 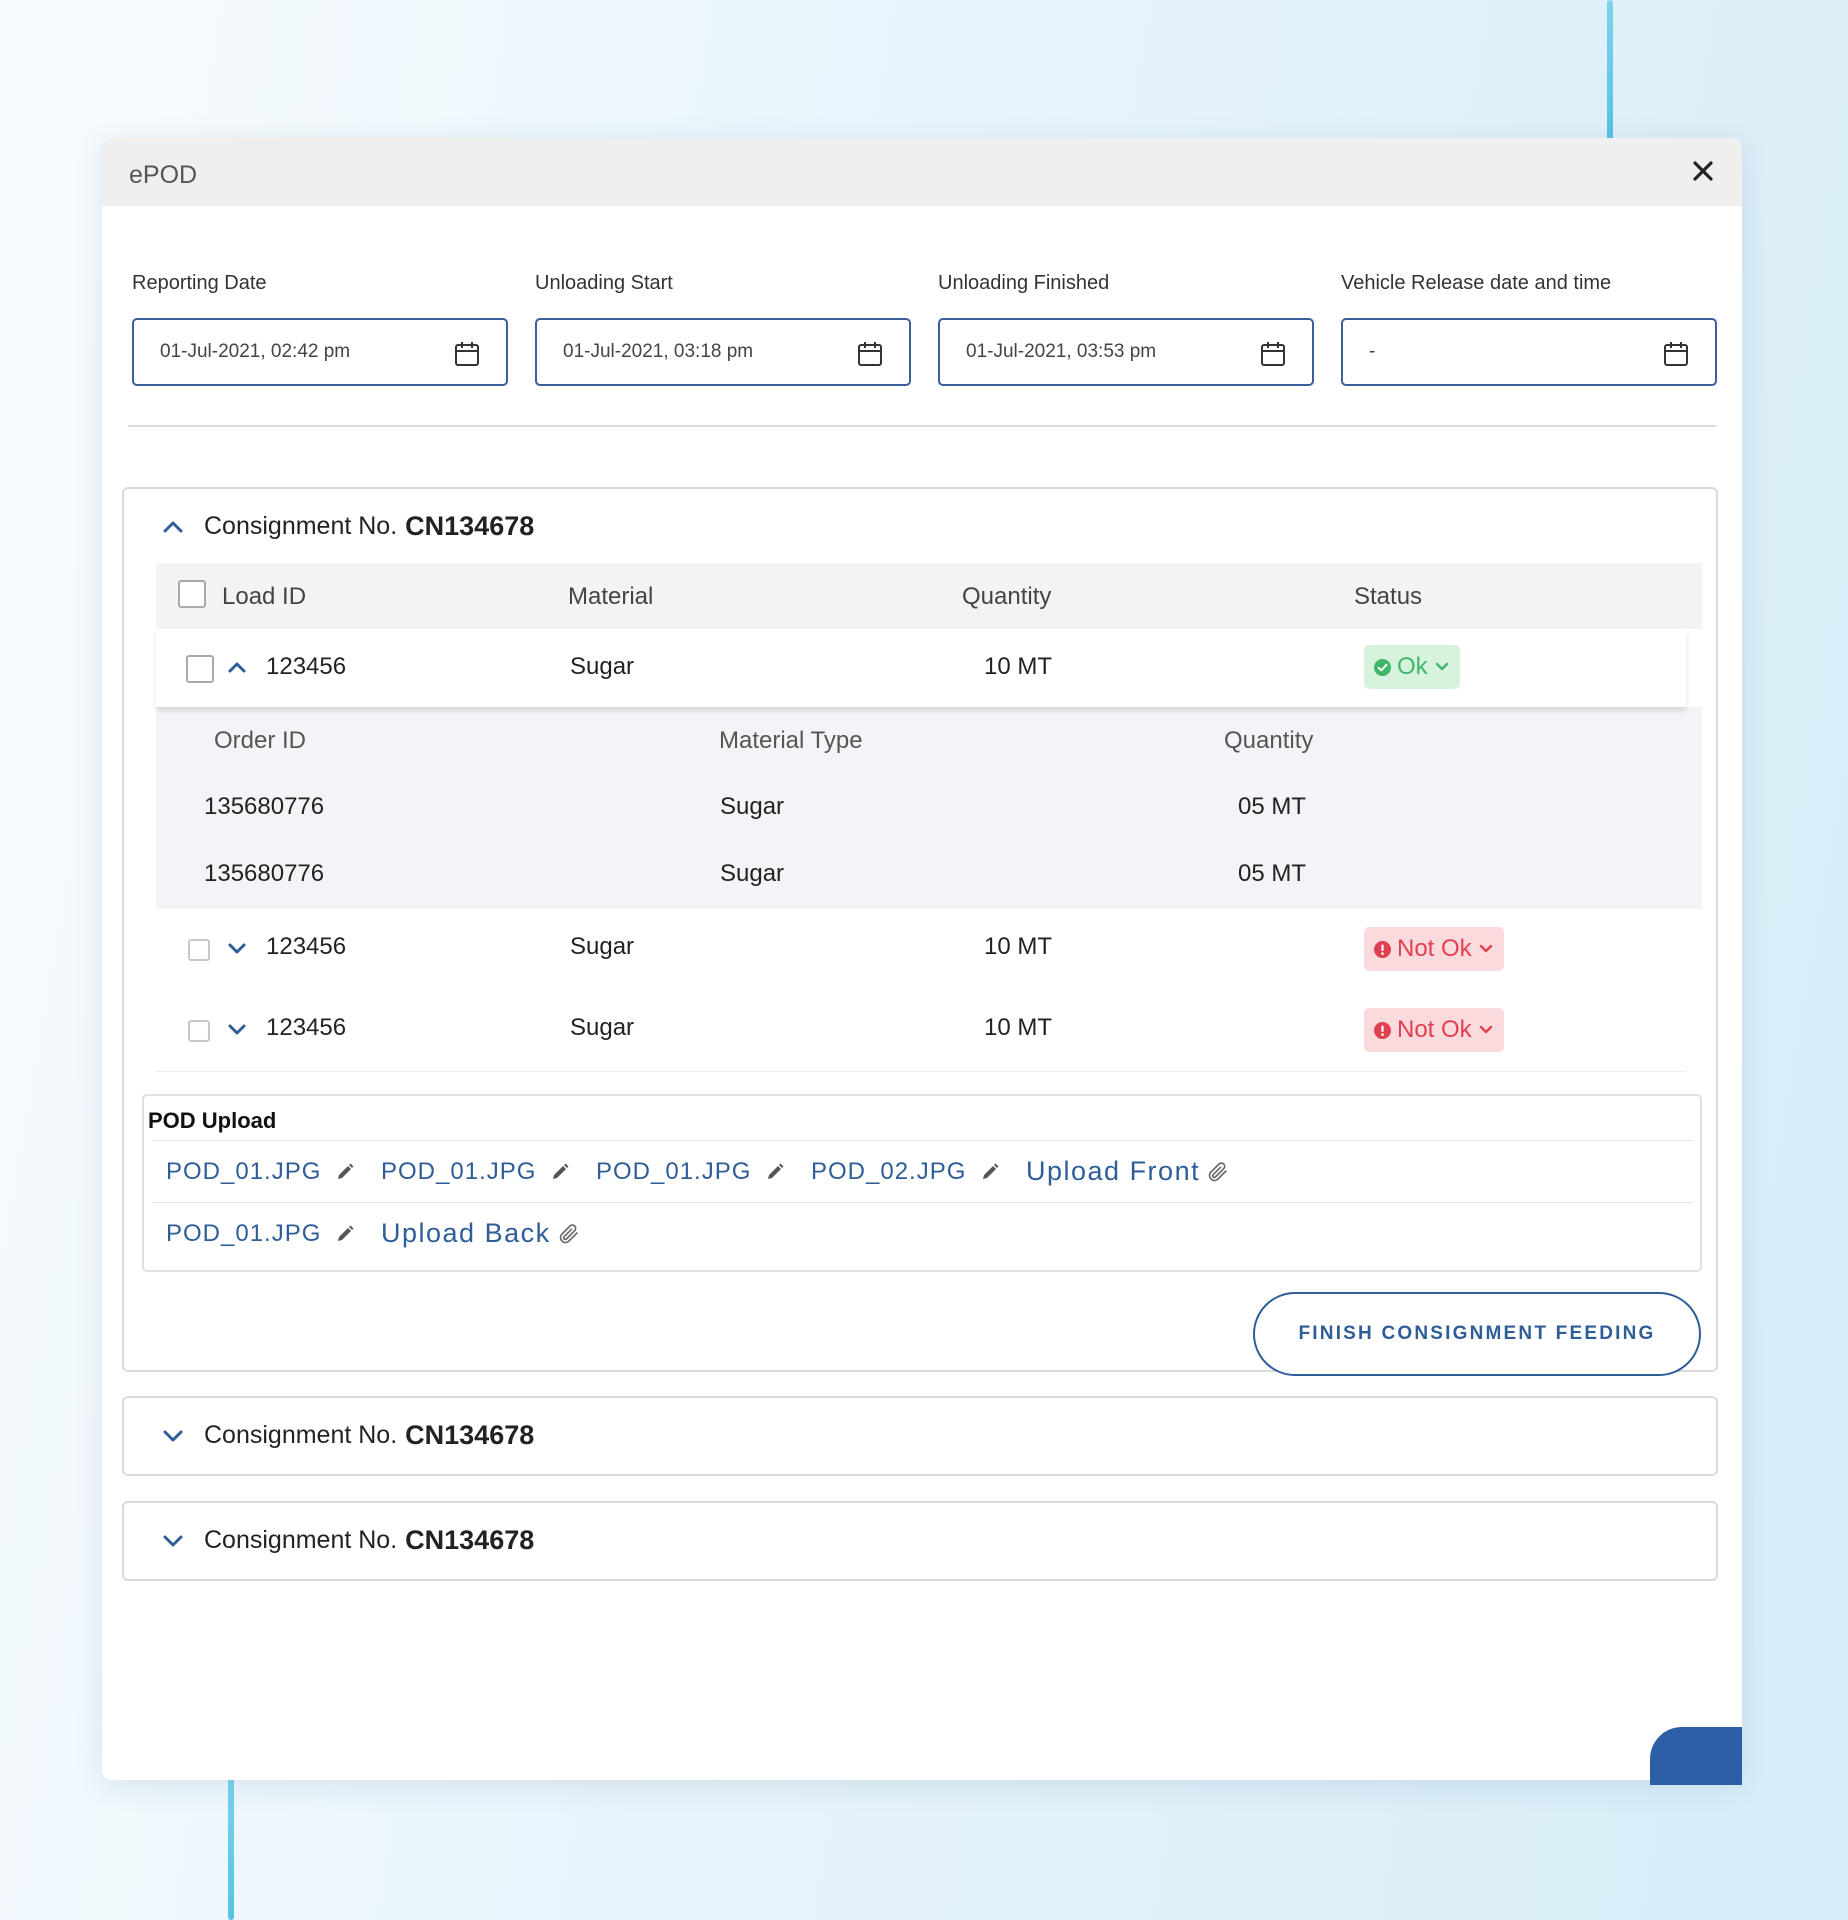 What do you see at coordinates (1388, 596) in the screenshot?
I see `header-status: Status` at bounding box center [1388, 596].